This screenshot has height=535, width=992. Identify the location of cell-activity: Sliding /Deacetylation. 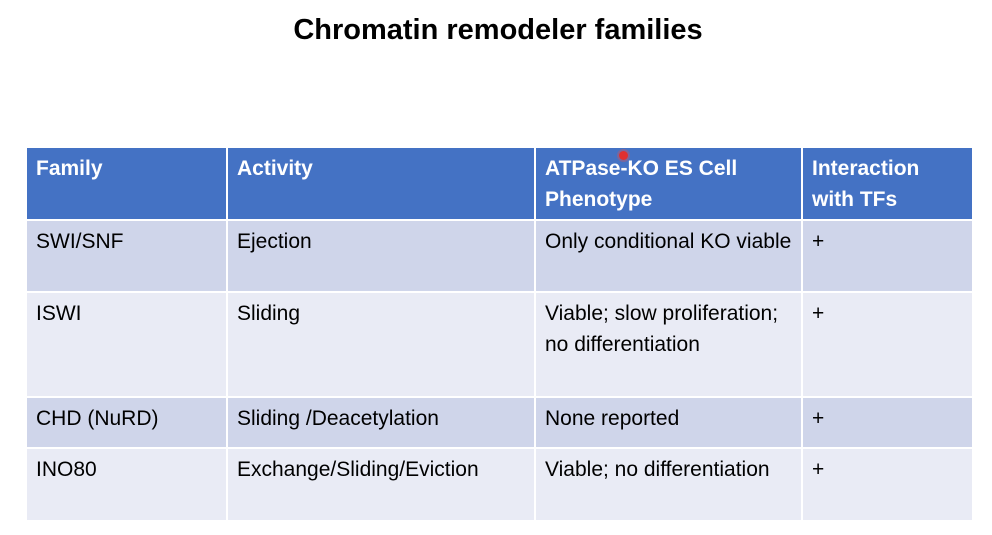
(381, 422).